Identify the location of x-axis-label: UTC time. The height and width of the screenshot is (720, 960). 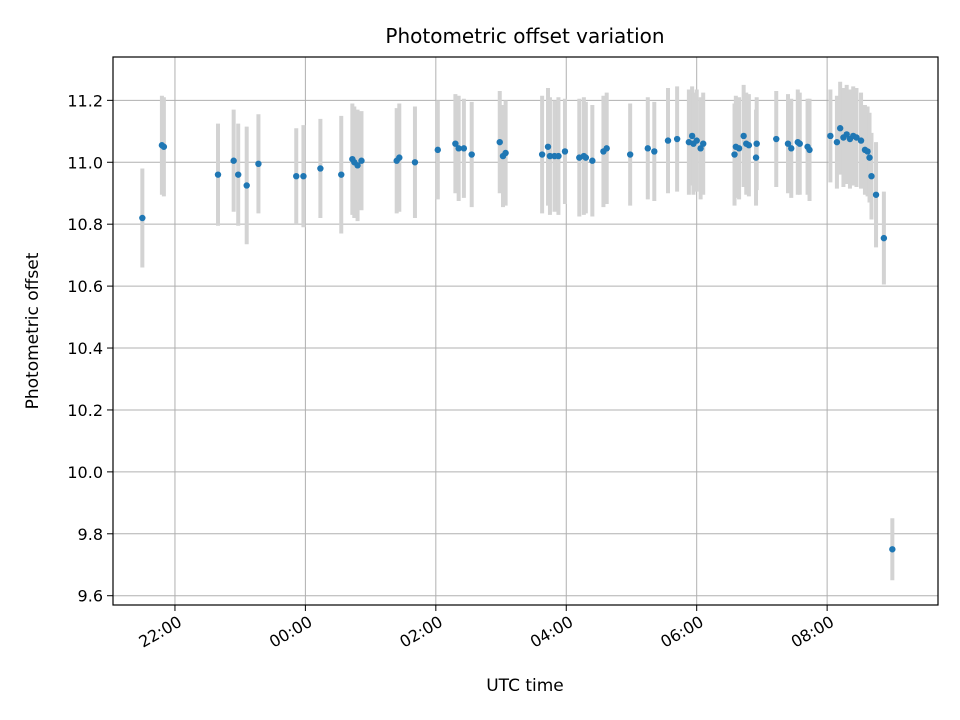
(525, 686).